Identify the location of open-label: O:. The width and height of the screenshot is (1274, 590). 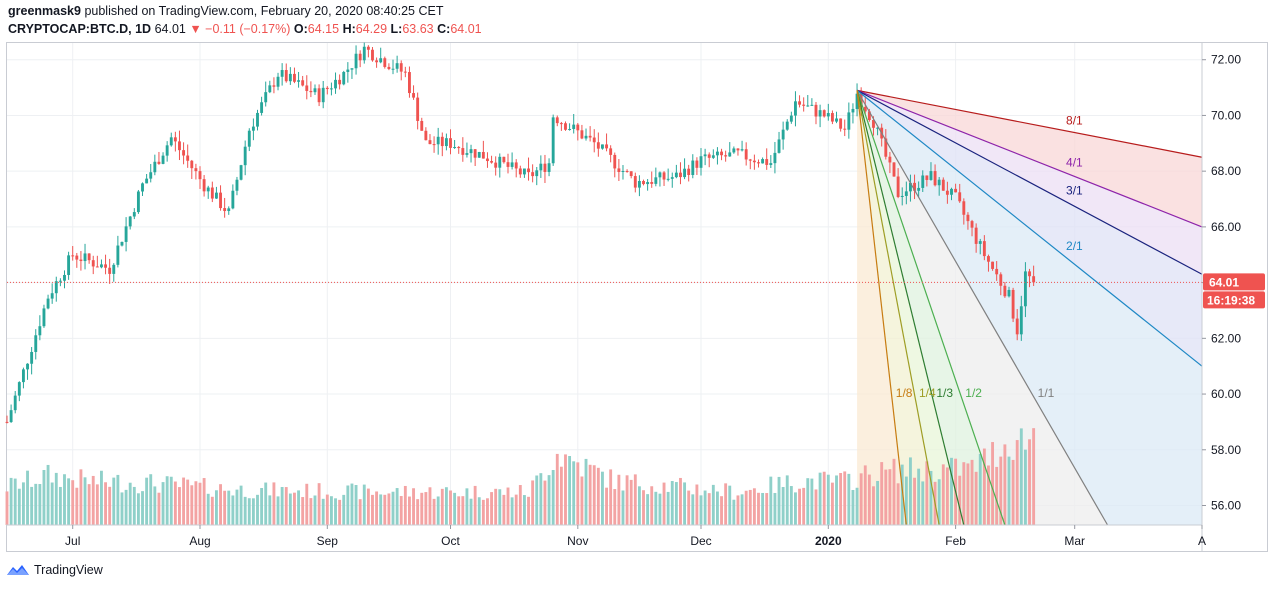
(300, 29).